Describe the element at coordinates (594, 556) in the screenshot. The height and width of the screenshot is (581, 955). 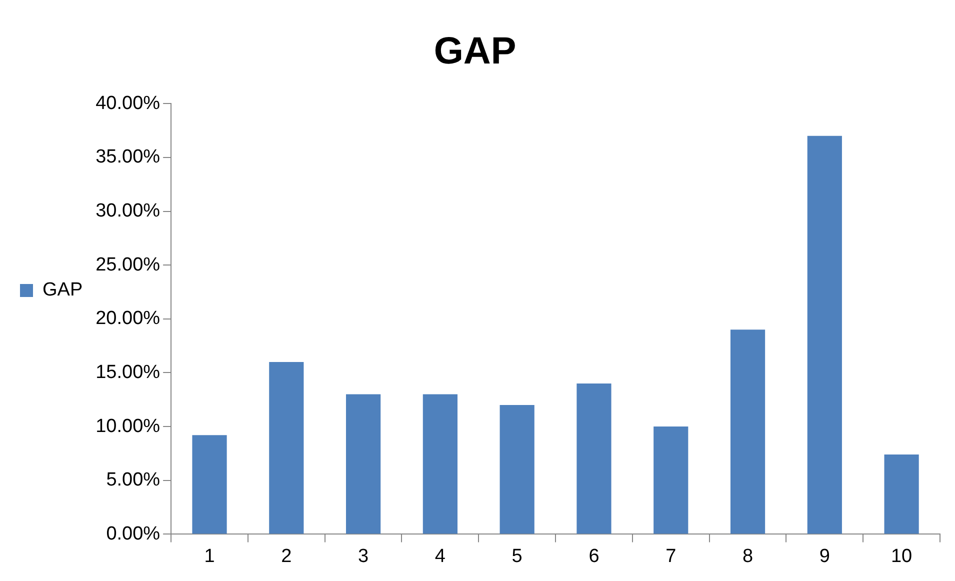
I see `x-tick-label: 6` at that location.